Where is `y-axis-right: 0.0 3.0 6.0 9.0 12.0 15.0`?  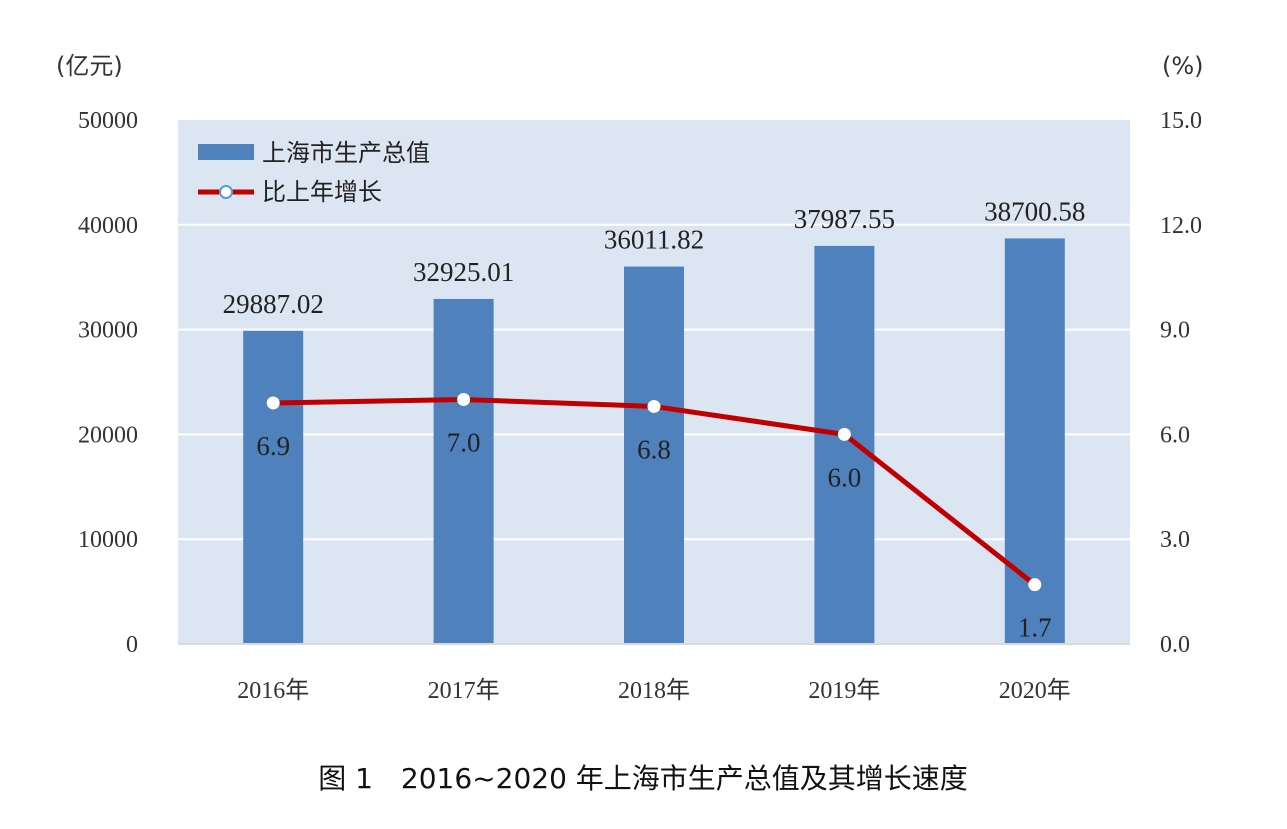 y-axis-right: 0.0 3.0 6.0 9.0 12.0 15.0 is located at coordinates (1181, 383).